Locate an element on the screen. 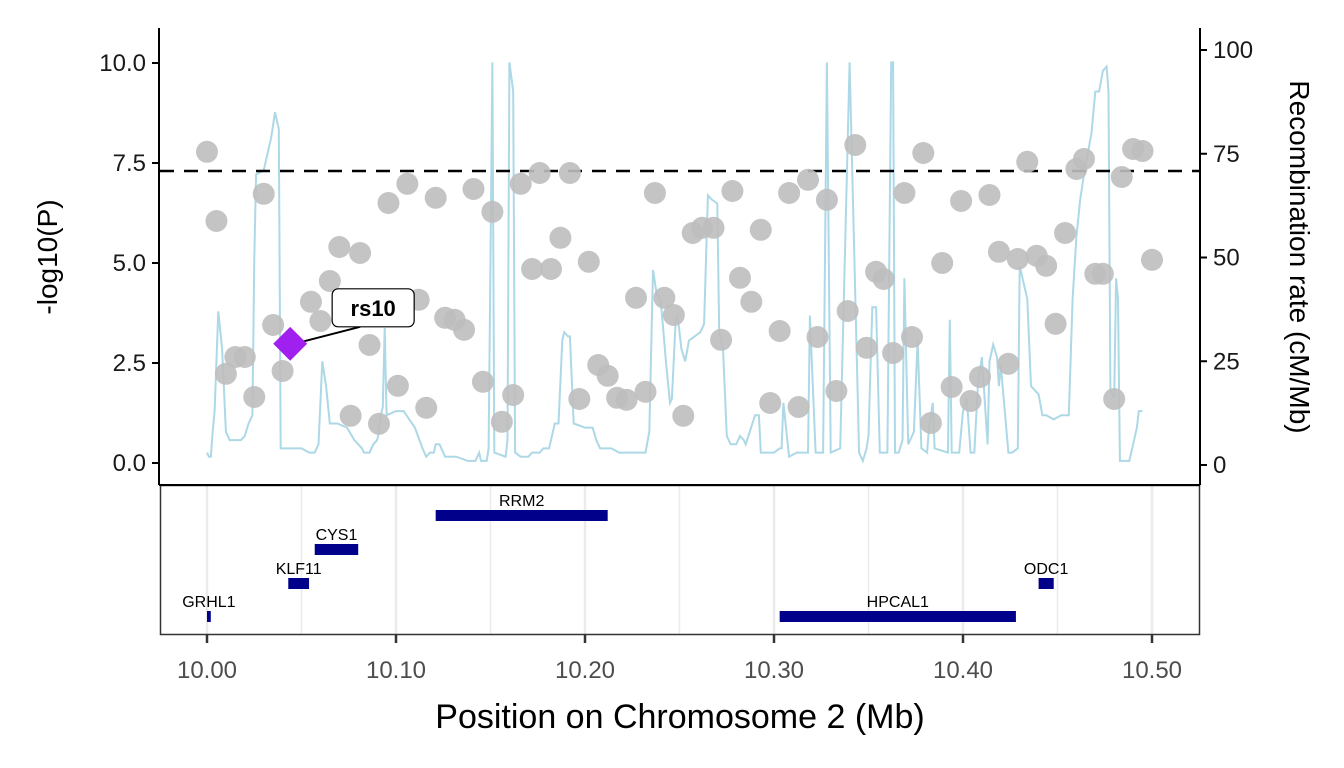 The width and height of the screenshot is (1344, 768). gene-label: RRM2 is located at coordinates (521, 501).